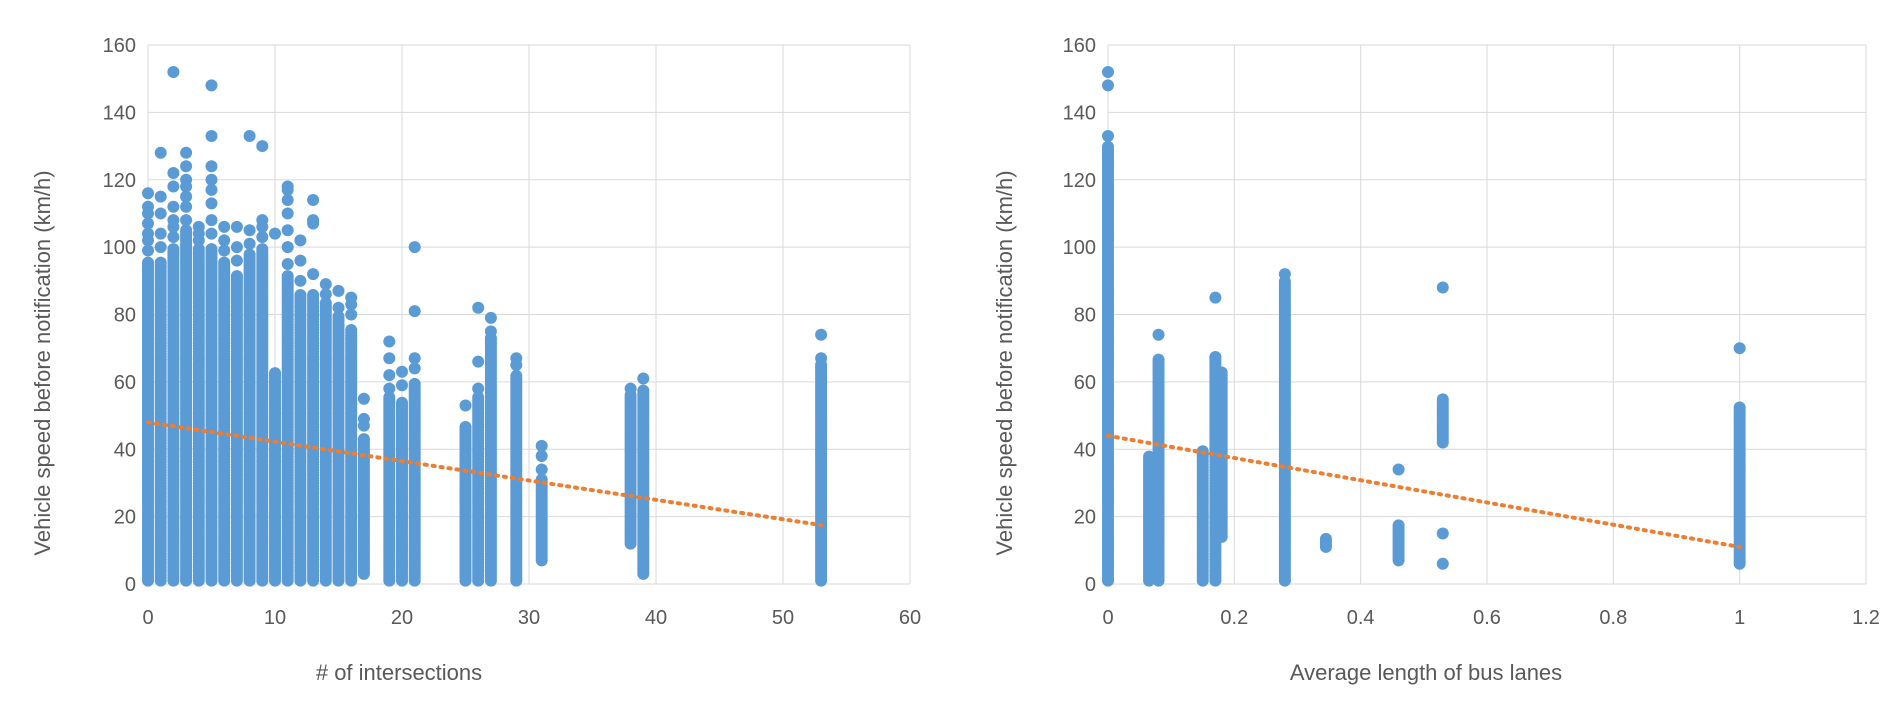 The height and width of the screenshot is (711, 1904). I want to click on x-tick-label: 0.4, so click(1361, 618).